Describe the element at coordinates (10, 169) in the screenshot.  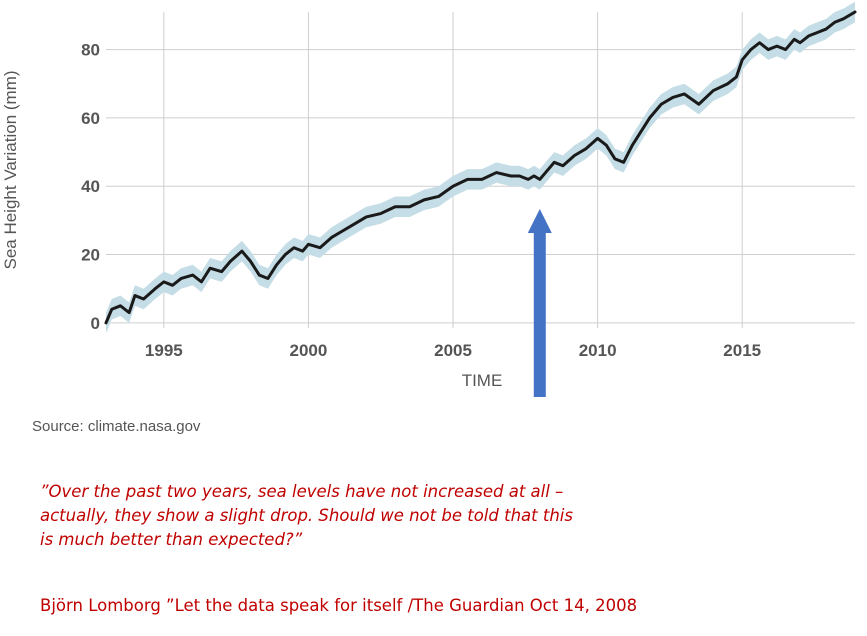
I see `y-axis-title: Sea Height Variation (mm)` at that location.